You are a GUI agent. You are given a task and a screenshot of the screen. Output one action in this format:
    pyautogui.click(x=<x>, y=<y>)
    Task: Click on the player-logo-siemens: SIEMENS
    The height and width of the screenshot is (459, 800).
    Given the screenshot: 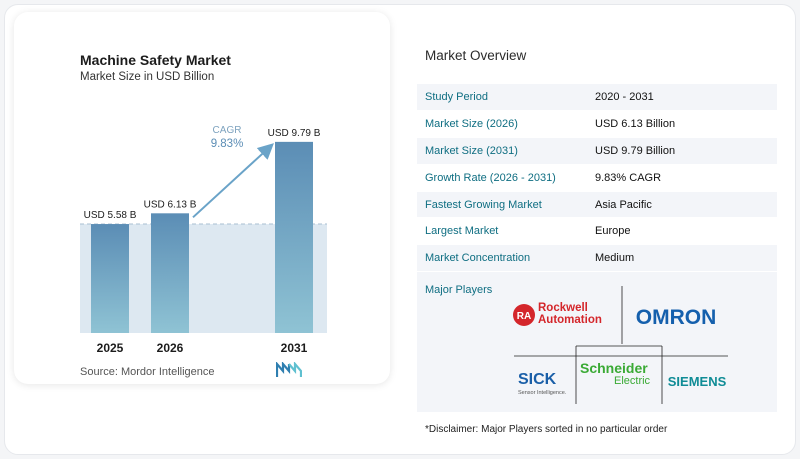 What is the action you would take?
    pyautogui.click(x=697, y=381)
    